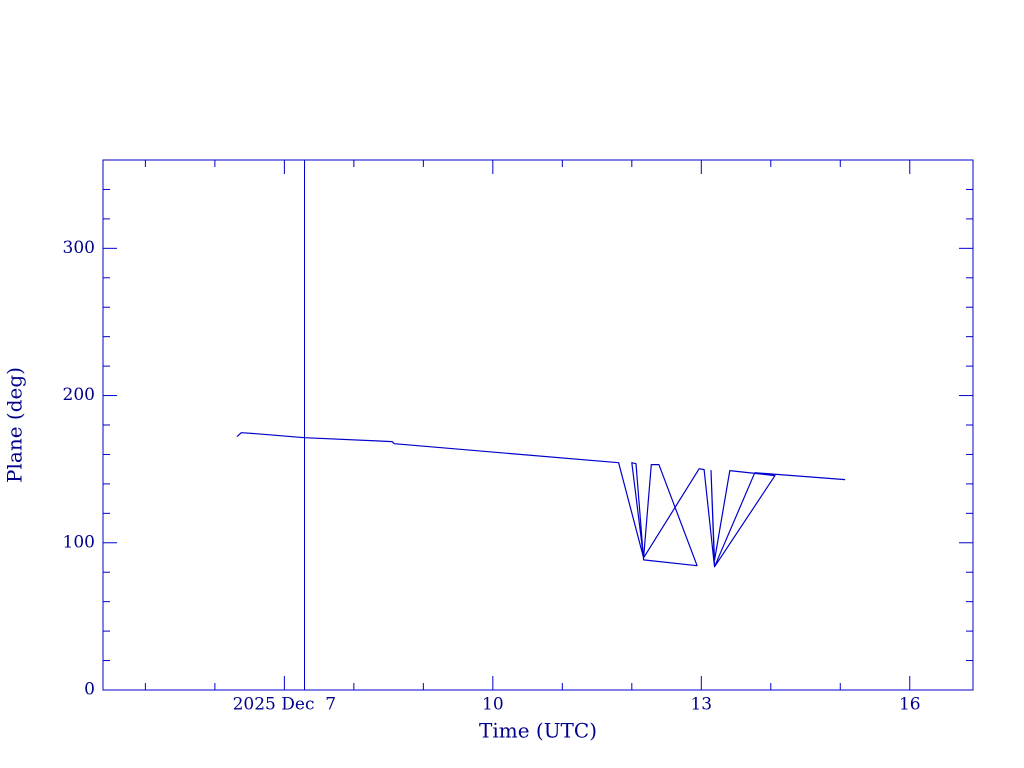  Describe the element at coordinates (541, 500) in the screenshot. I see `data-line` at that location.